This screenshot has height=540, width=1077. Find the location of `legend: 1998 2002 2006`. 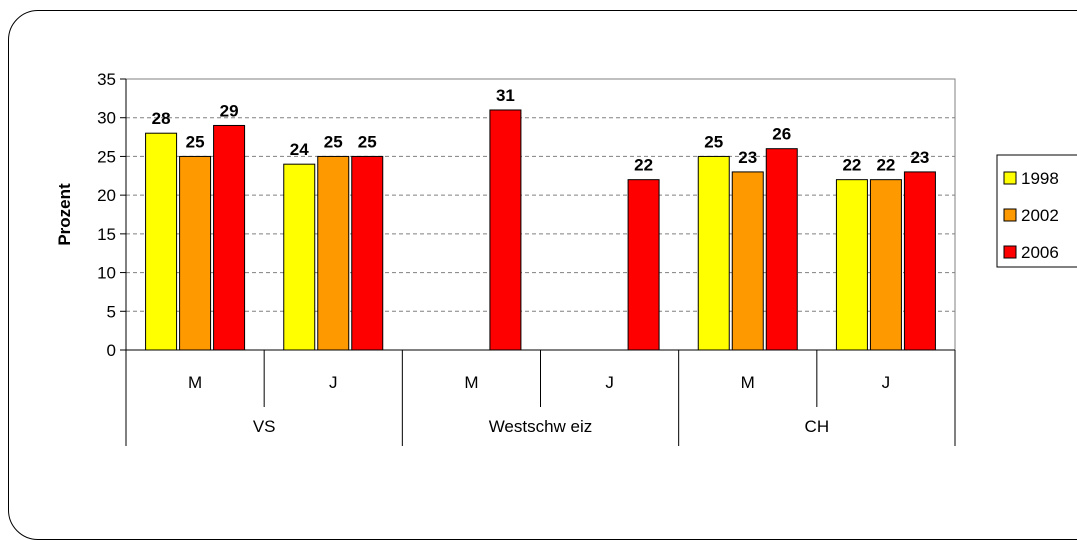

legend: 1998 2002 2006 is located at coordinates (1036, 211).